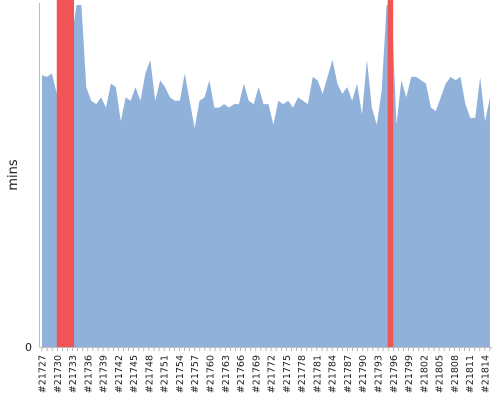 Image resolution: width=500 pixels, height=400 pixels. Describe the element at coordinates (195, 374) in the screenshot. I see `x-tick-label: #21757` at that location.